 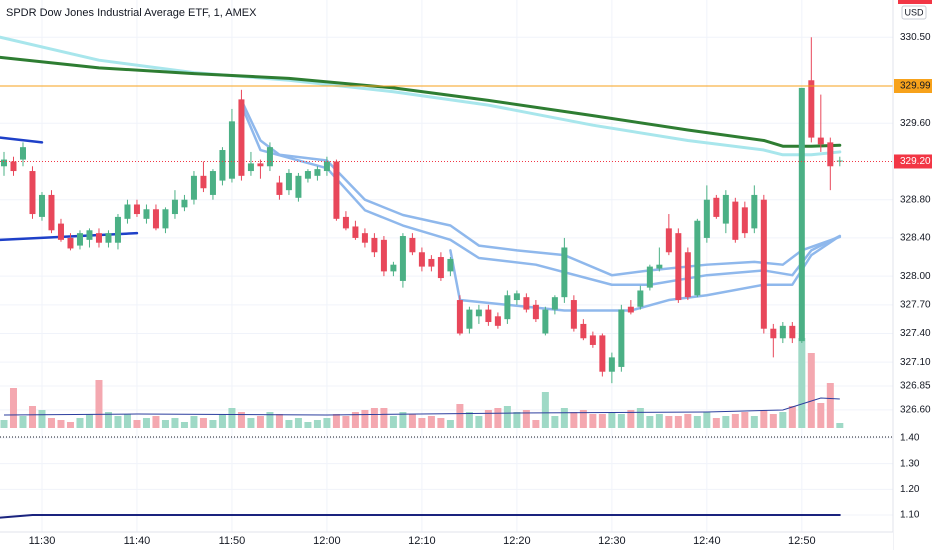 I want to click on oscillator-line, so click(x=420, y=516).